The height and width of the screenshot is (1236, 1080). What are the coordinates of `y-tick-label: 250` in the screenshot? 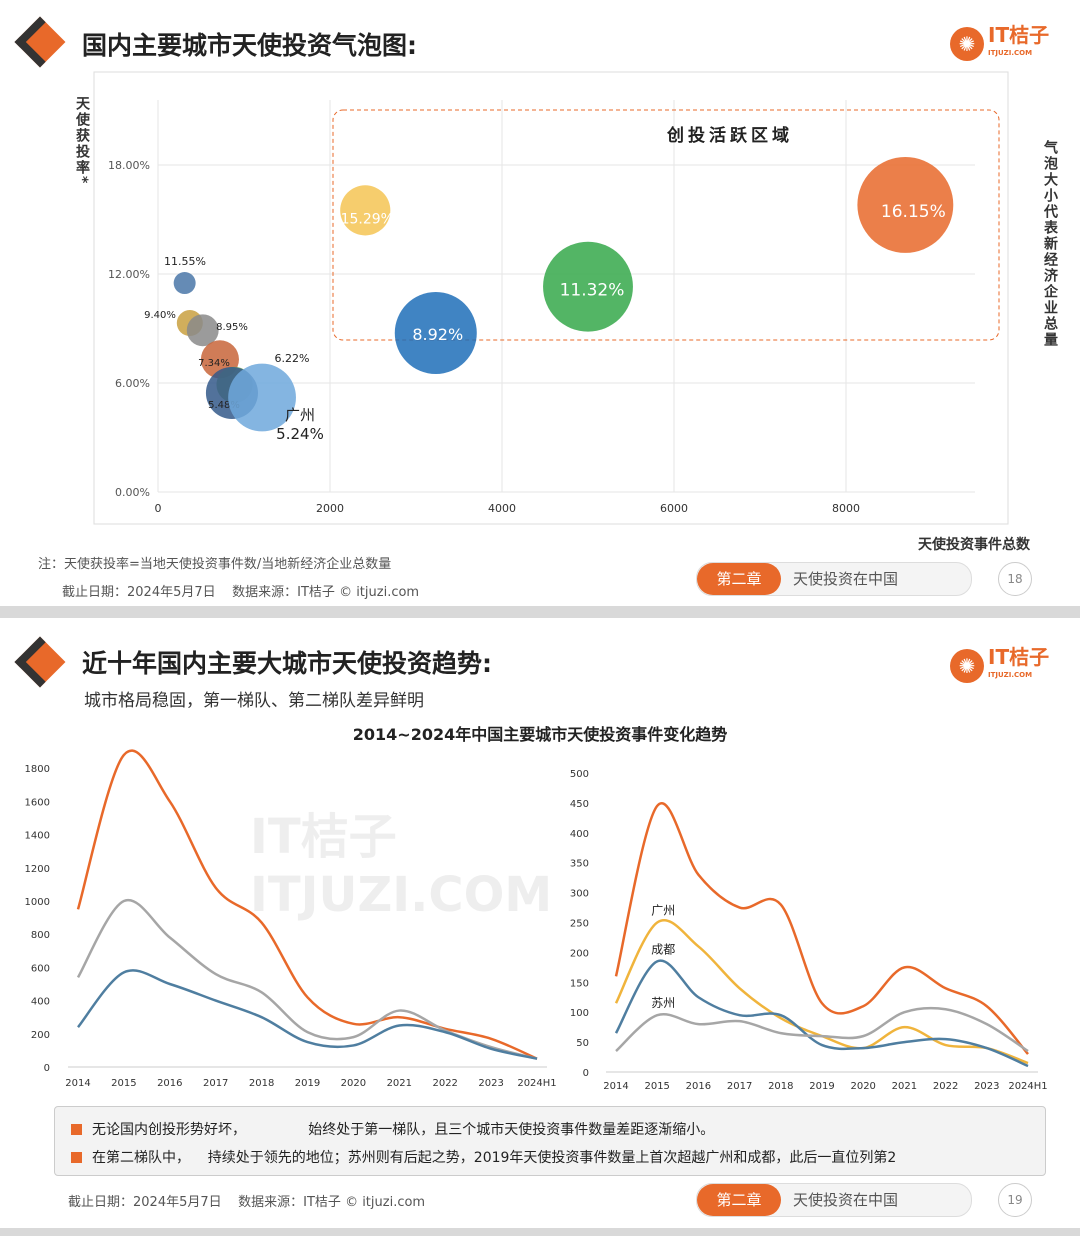 It's located at (579, 924).